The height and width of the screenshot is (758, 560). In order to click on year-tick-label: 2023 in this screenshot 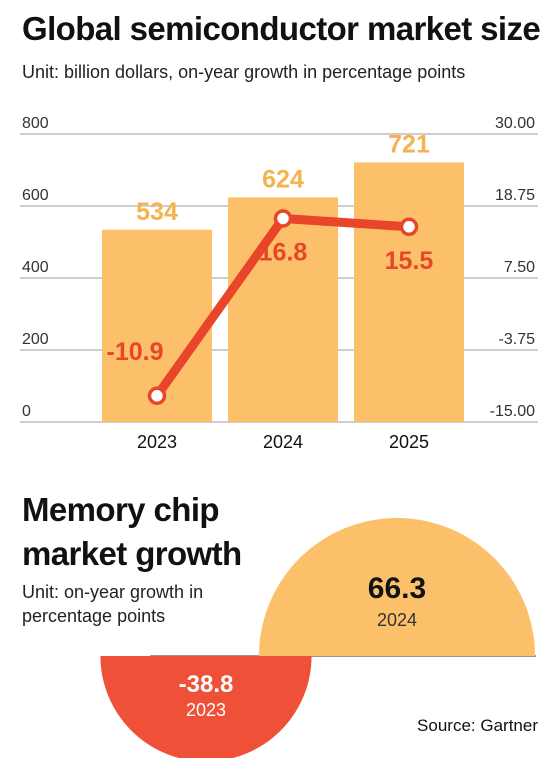, I will do `click(157, 442)`.